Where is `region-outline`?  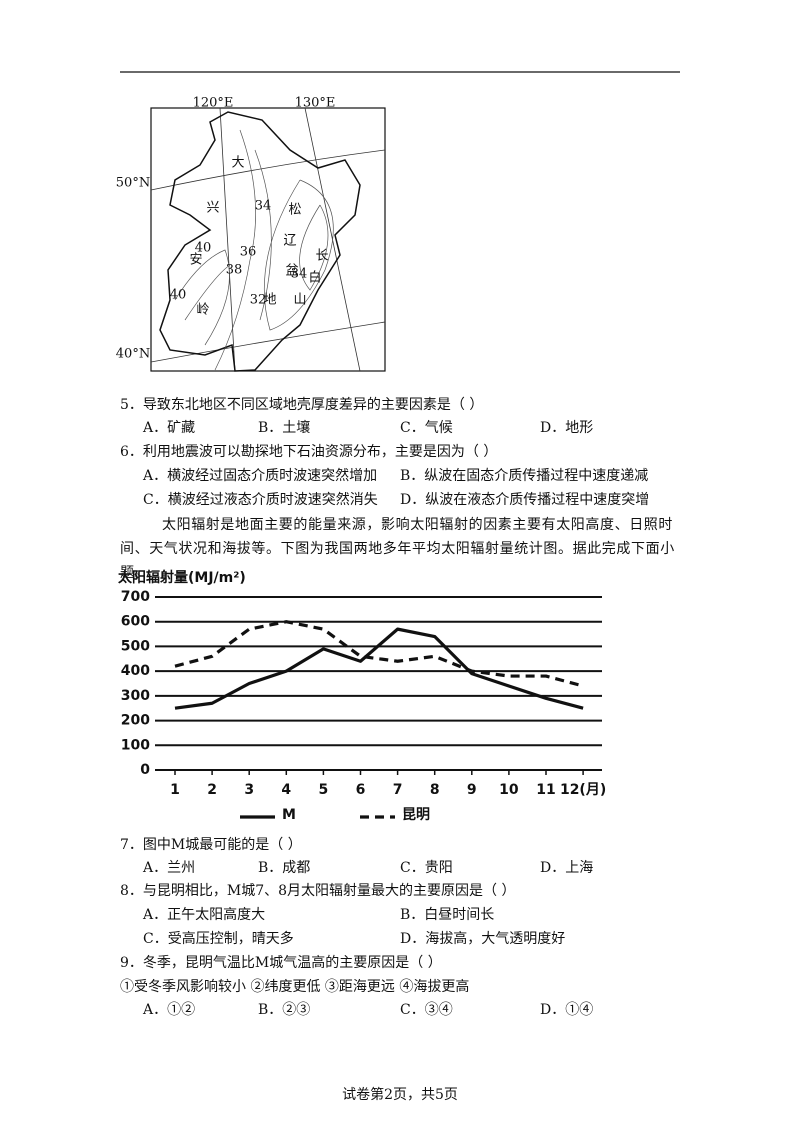 region-outline is located at coordinates (260, 241).